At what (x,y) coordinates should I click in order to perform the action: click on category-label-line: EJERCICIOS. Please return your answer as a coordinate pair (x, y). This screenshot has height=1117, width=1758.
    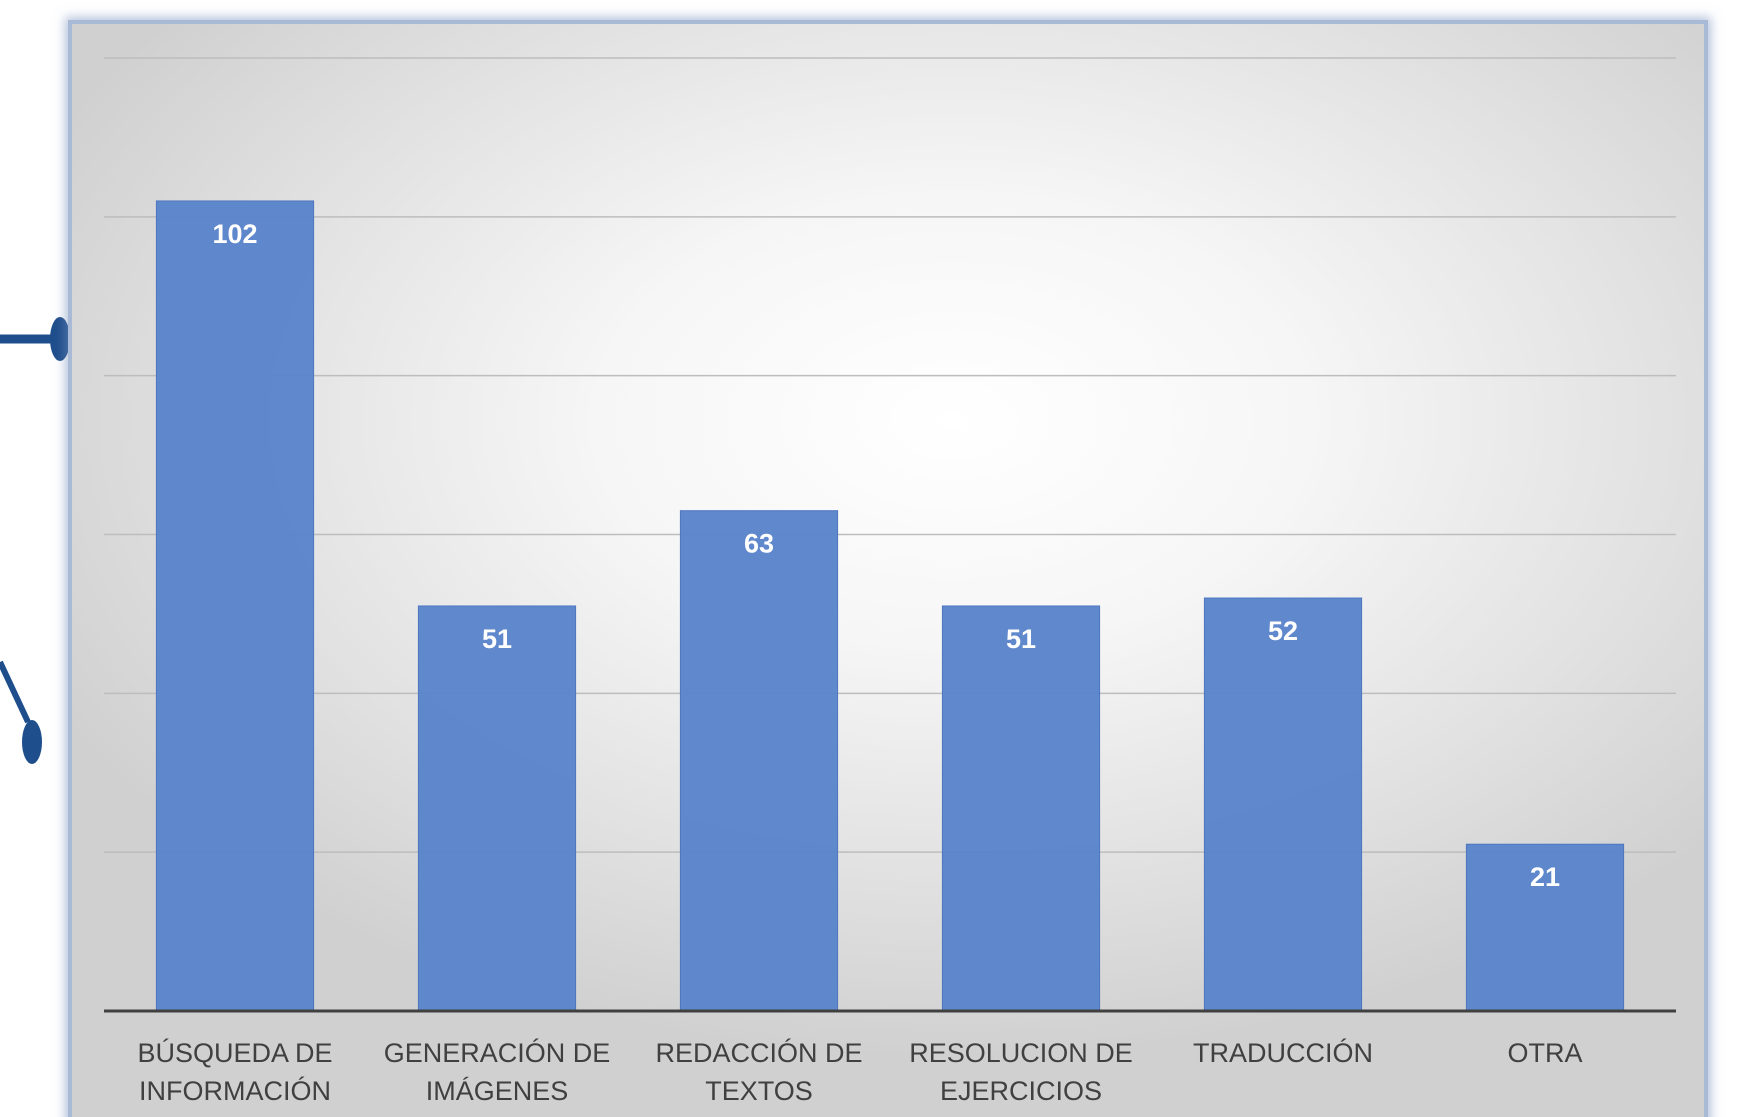
    Looking at the image, I should click on (1021, 1091).